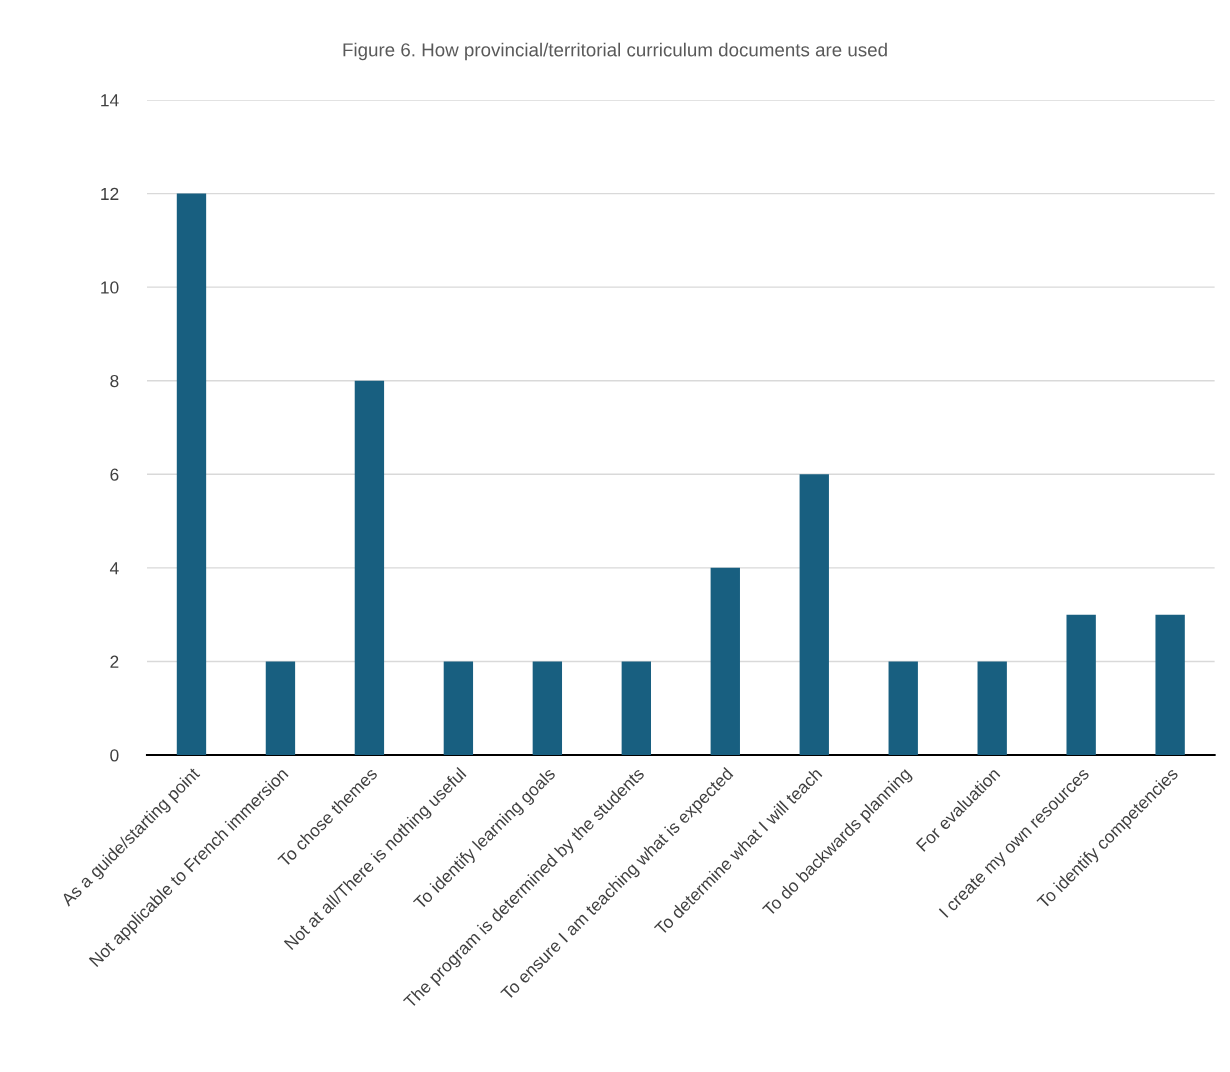 The height and width of the screenshot is (1072, 1230). Describe the element at coordinates (114, 755) in the screenshot. I see `y-tick-label: 0` at that location.